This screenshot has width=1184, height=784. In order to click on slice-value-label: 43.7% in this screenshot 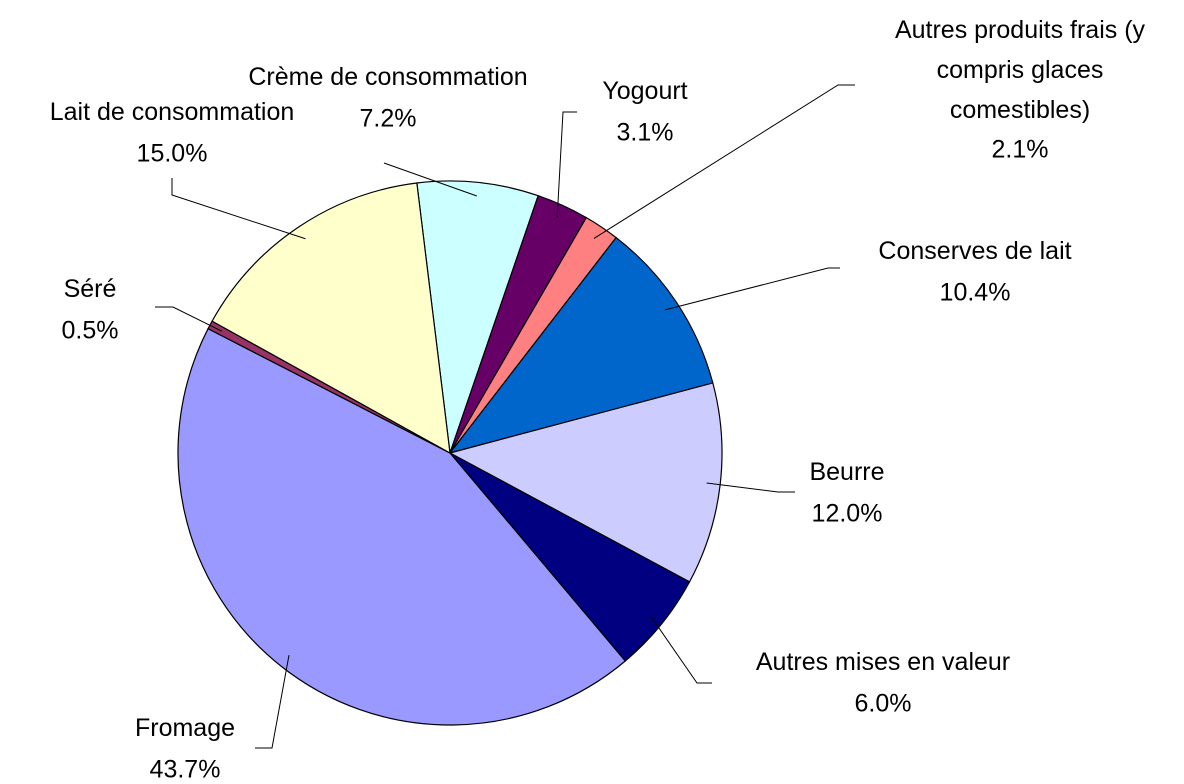, I will do `click(185, 770)`.